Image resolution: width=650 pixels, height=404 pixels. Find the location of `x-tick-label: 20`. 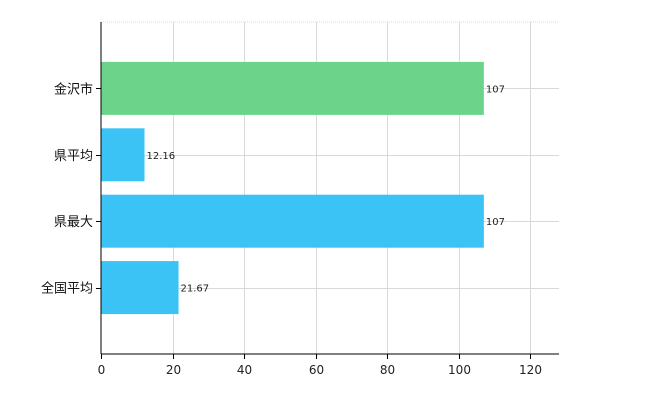

x-tick-label: 20 is located at coordinates (173, 370).